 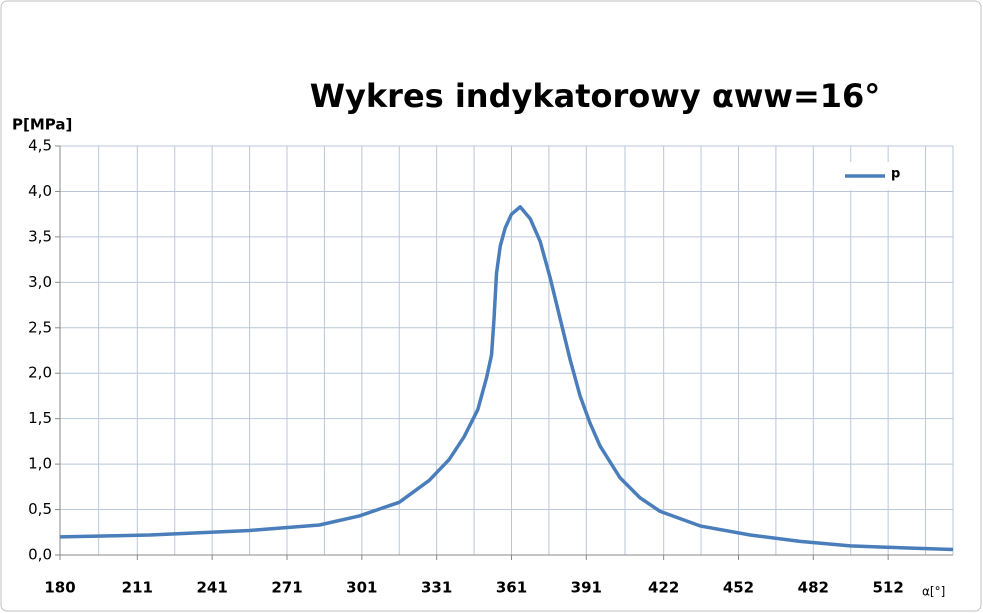 What do you see at coordinates (813, 588) in the screenshot?
I see `x-tick-label: 482` at bounding box center [813, 588].